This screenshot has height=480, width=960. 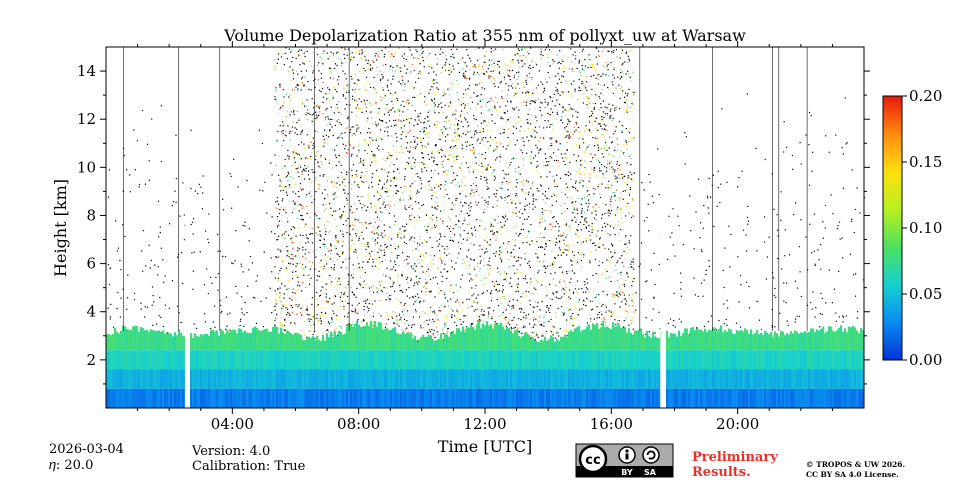 What do you see at coordinates (856, 464) in the screenshot?
I see `copyright-line: © TROPOS & UW 2026.` at bounding box center [856, 464].